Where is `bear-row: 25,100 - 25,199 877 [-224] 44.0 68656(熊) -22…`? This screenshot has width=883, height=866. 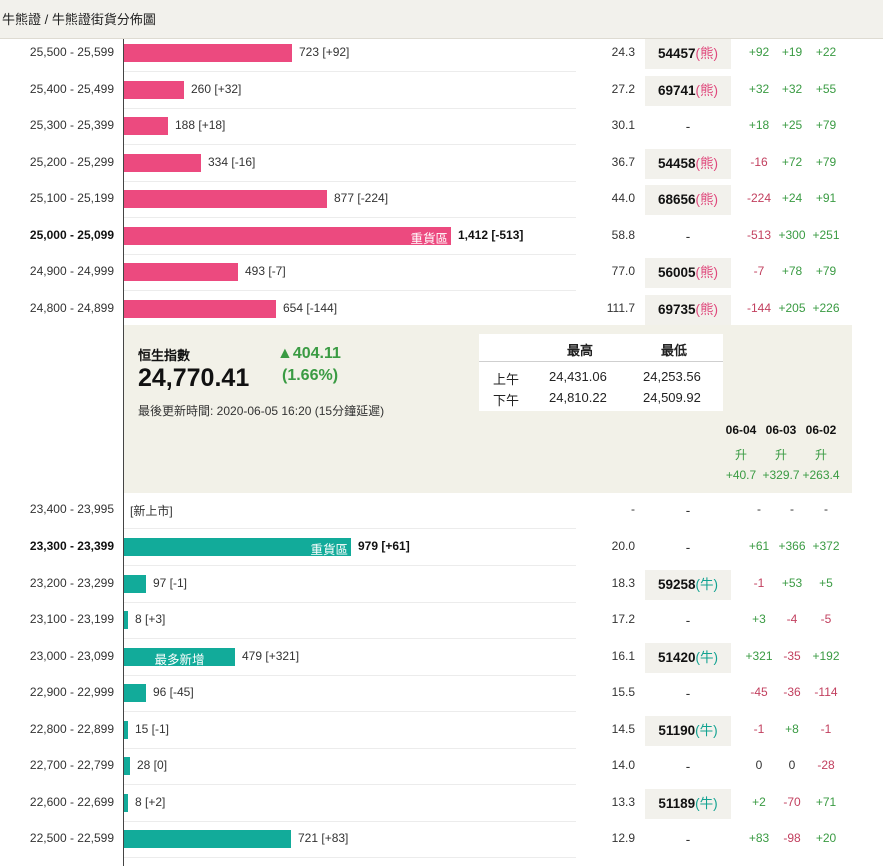
bear-row: 25,100 - 25,199 877 [-224] 44.0 68656(熊) -22… is located at coordinates (441, 200).